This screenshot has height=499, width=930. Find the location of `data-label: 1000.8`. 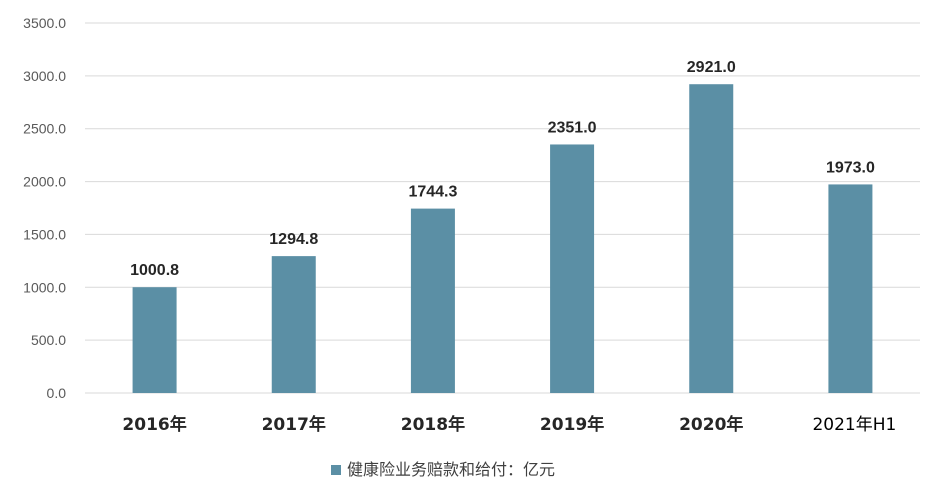

data-label: 1000.8 is located at coordinates (154, 270).